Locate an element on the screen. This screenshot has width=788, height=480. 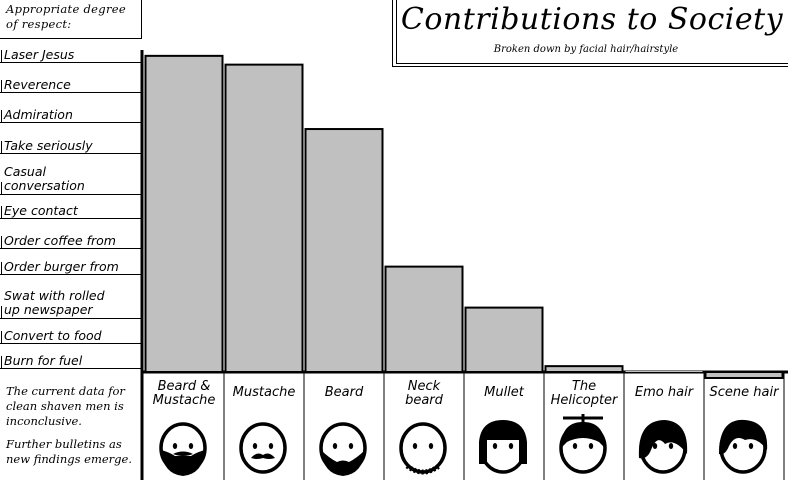
y-tick-label: Casual conversation is located at coordinates (44, 179).